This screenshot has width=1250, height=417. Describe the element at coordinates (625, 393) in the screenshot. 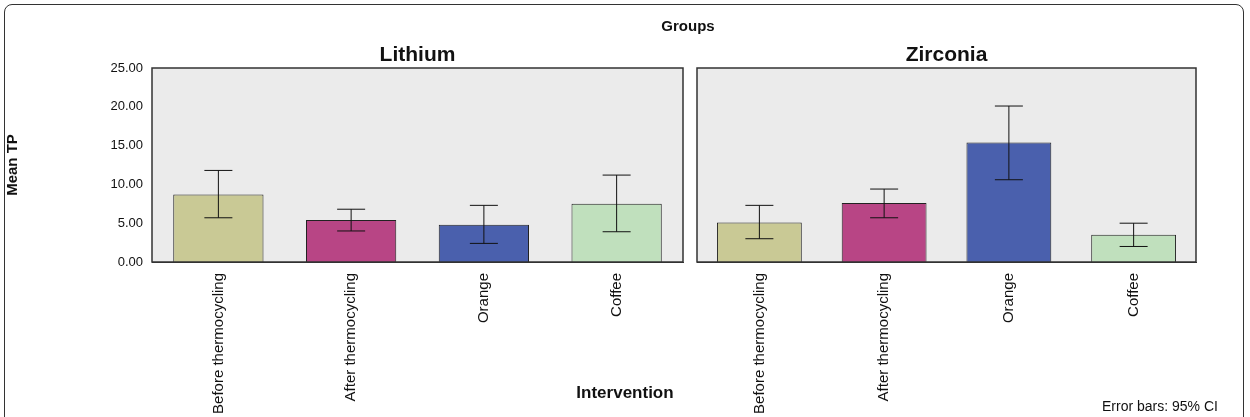

I see `x-axis-title: Intervention` at that location.